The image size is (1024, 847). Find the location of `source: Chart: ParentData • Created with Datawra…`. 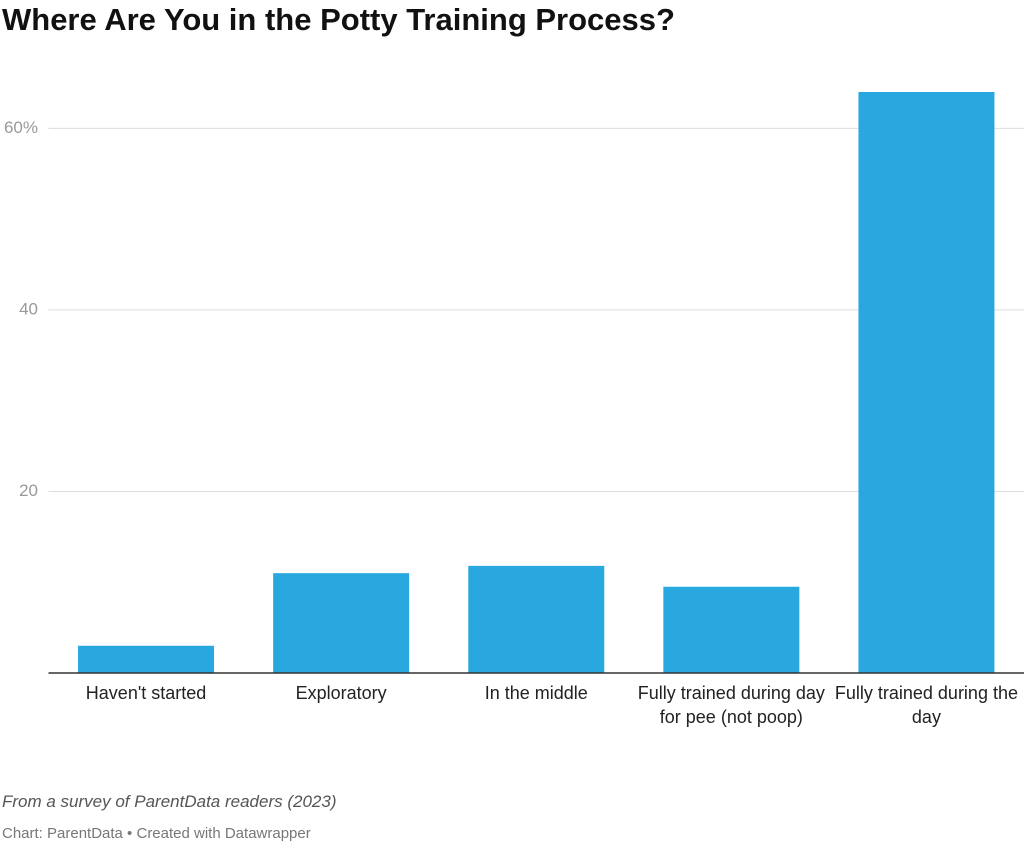

source: Chart: ParentData • Created with Datawra… is located at coordinates (156, 833).